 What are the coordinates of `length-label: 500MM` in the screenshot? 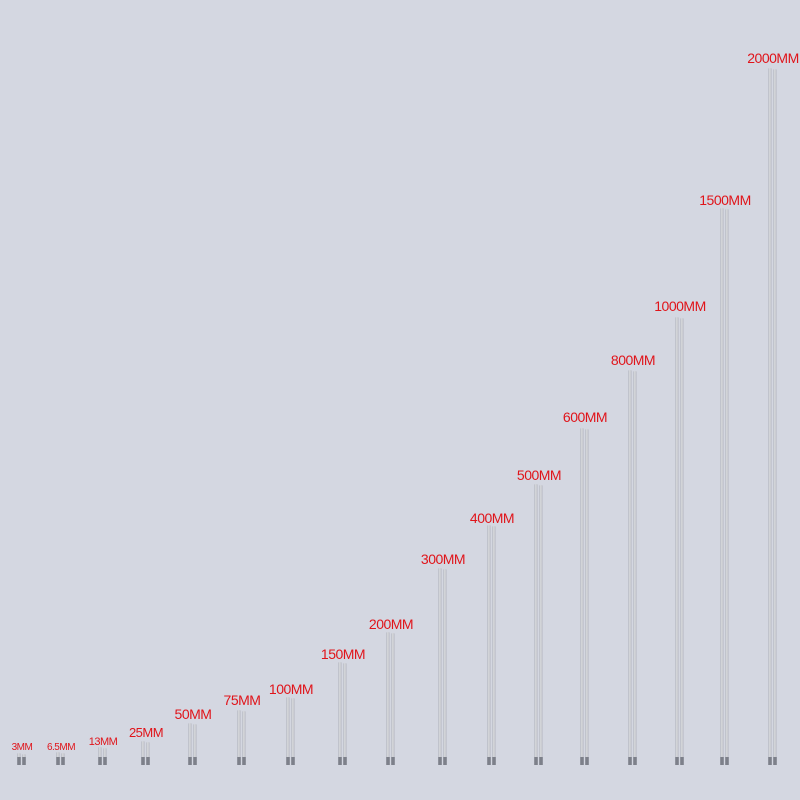 It's located at (539, 475).